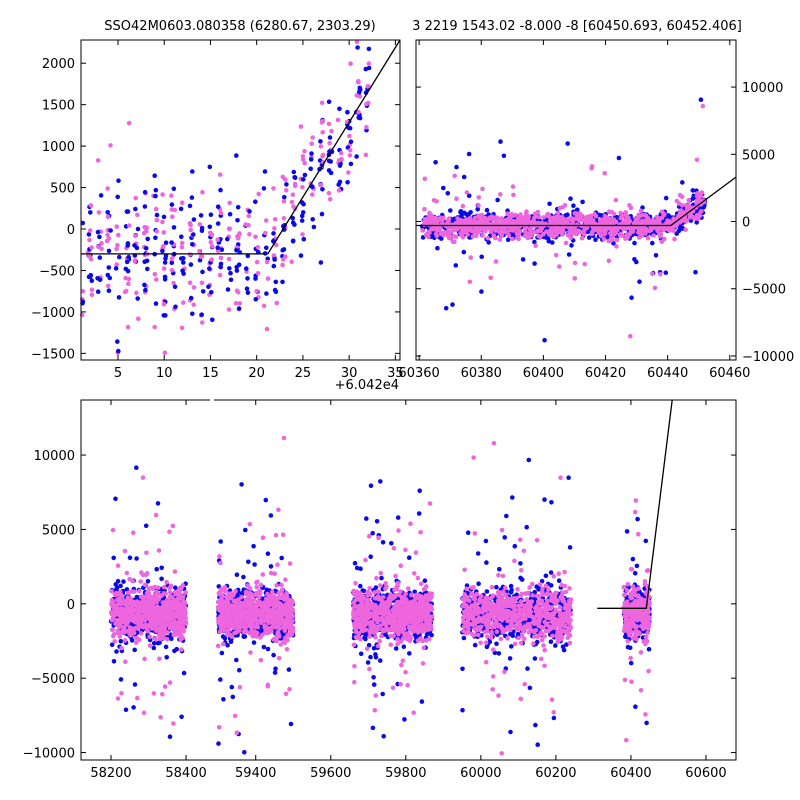  Describe the element at coordinates (729, 373) in the screenshot. I see `x-tick-label: 60460` at that location.